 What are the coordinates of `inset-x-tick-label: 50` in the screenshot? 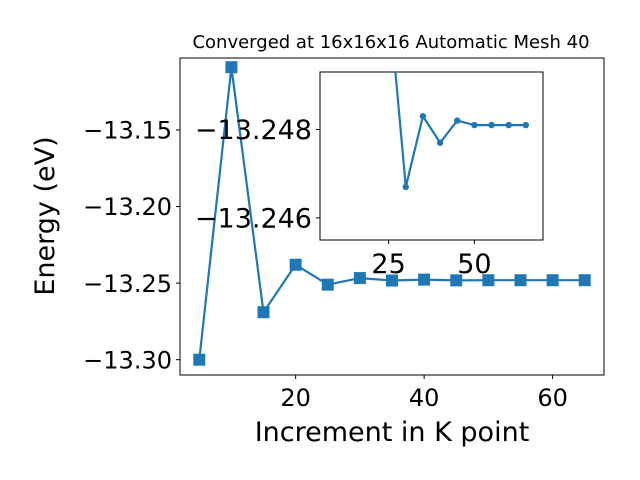 It's located at (474, 264).